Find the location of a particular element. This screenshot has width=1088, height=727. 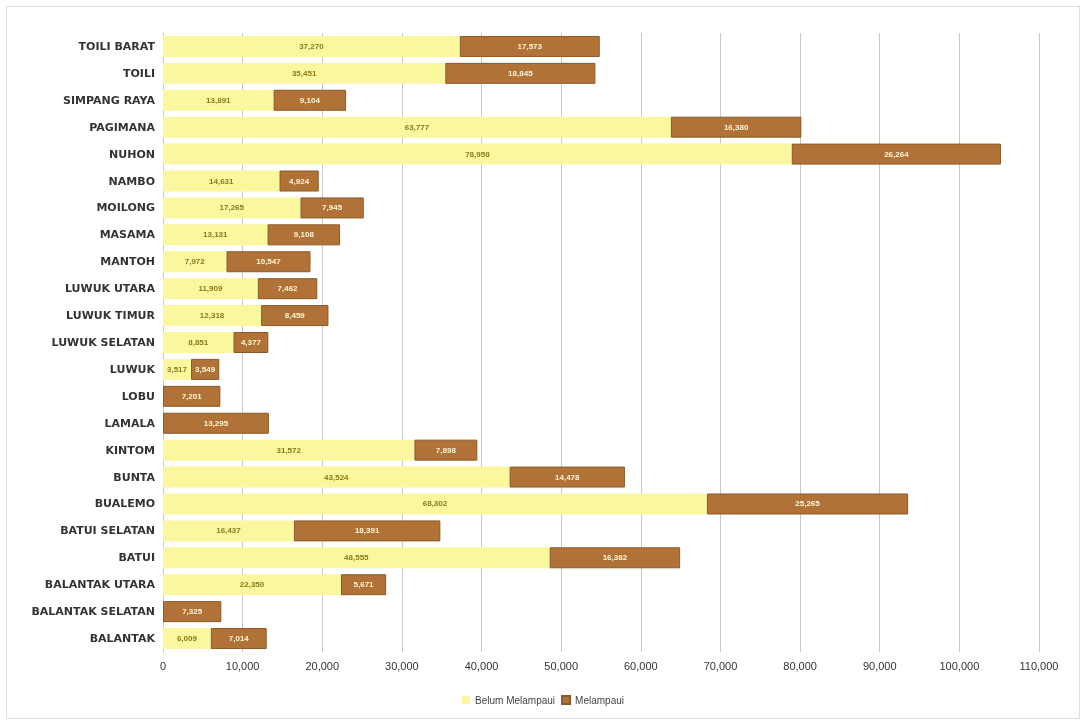

data-label: 48,555 is located at coordinates (357, 558).